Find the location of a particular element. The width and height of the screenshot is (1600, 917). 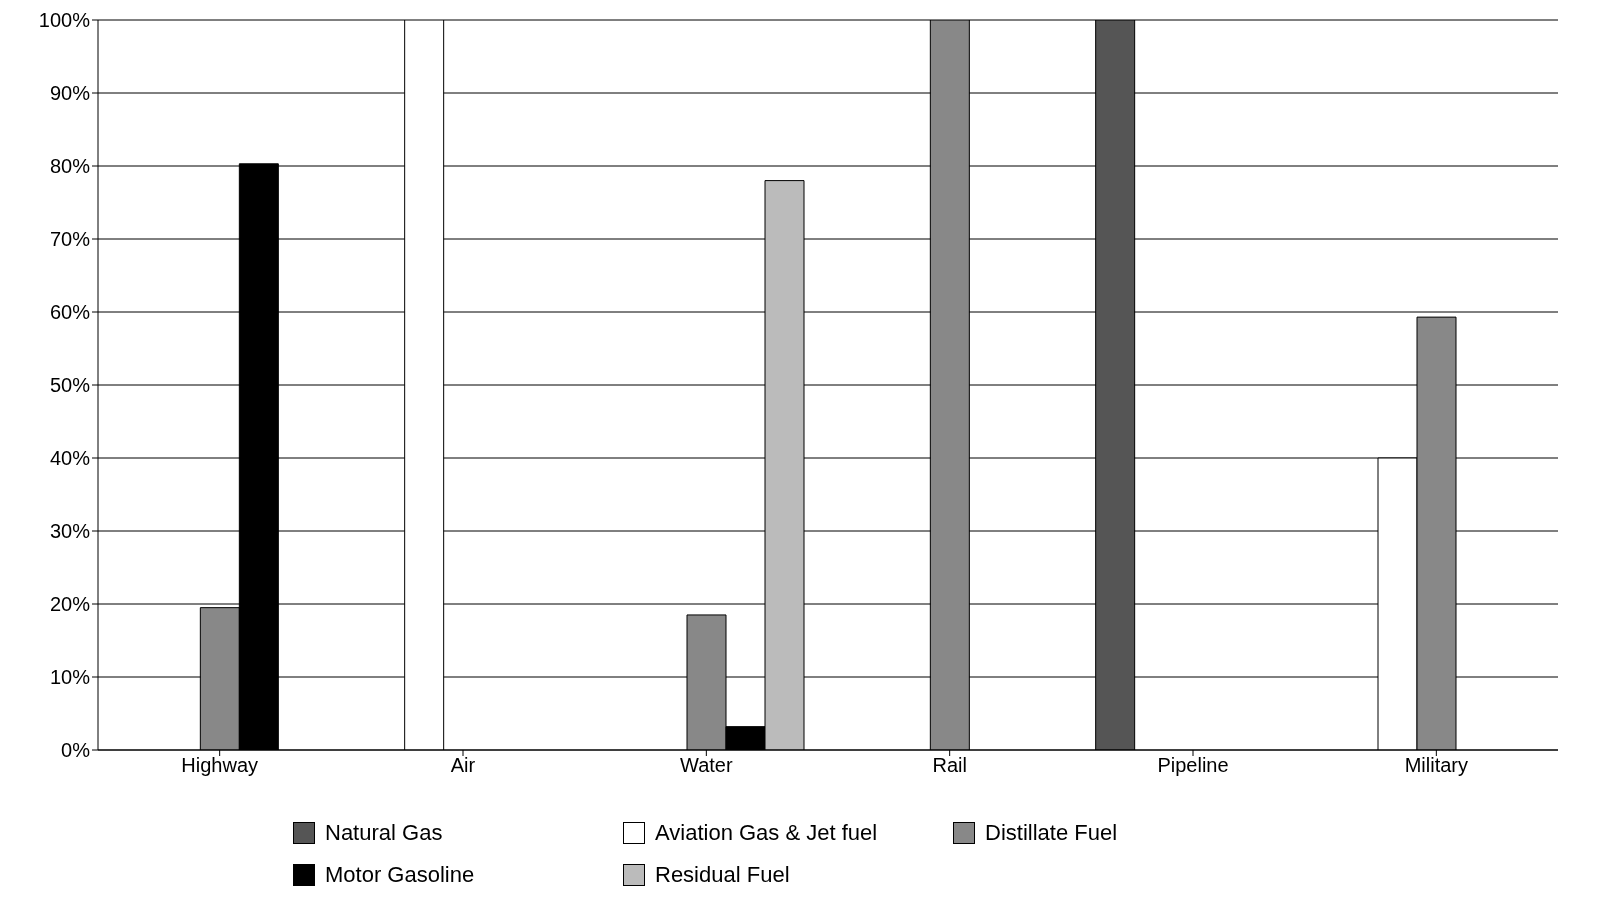

x-tick-label: Water is located at coordinates (706, 765).